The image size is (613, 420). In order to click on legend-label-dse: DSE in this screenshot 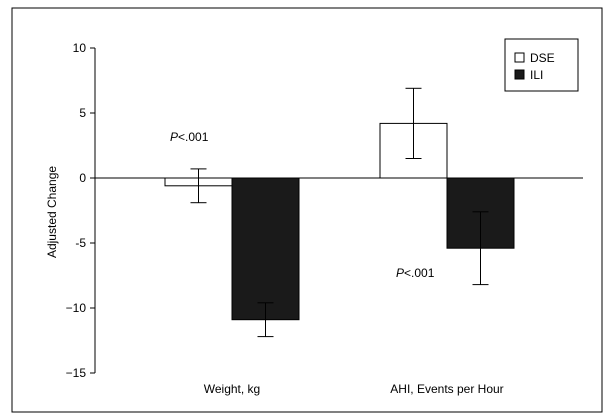, I will do `click(542, 58)`.